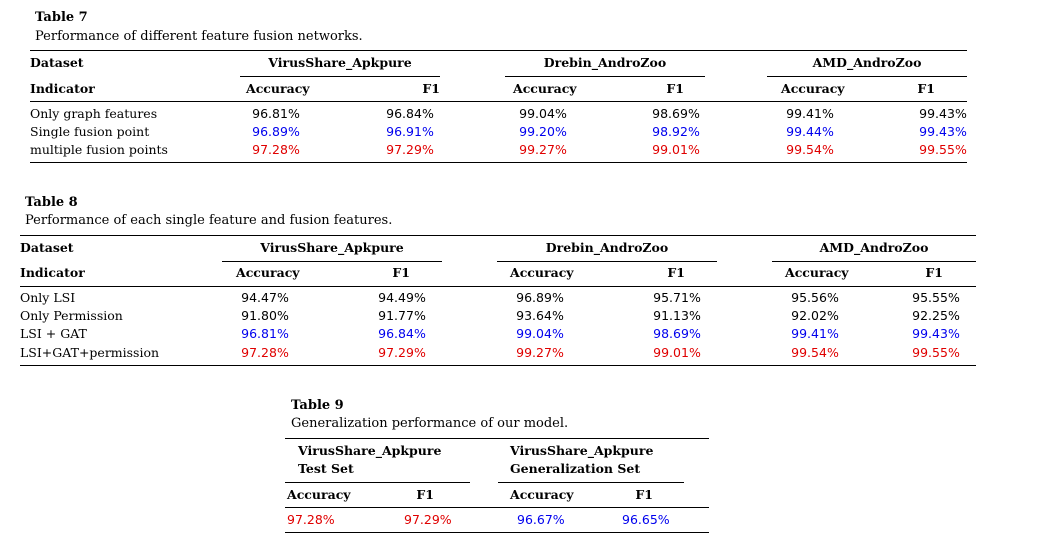  What do you see at coordinates (874, 247) in the screenshot?
I see `table-8-group-amd: AMD_AndroZoo` at bounding box center [874, 247].